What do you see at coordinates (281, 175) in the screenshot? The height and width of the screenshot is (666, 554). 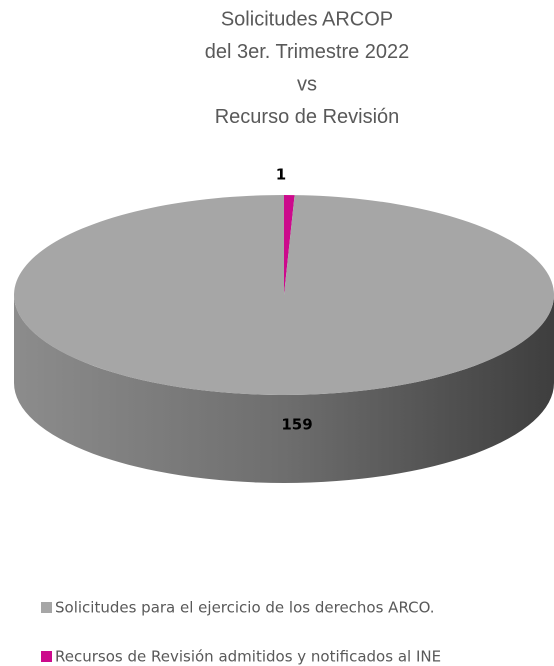 I see `data-label: 1` at bounding box center [281, 175].